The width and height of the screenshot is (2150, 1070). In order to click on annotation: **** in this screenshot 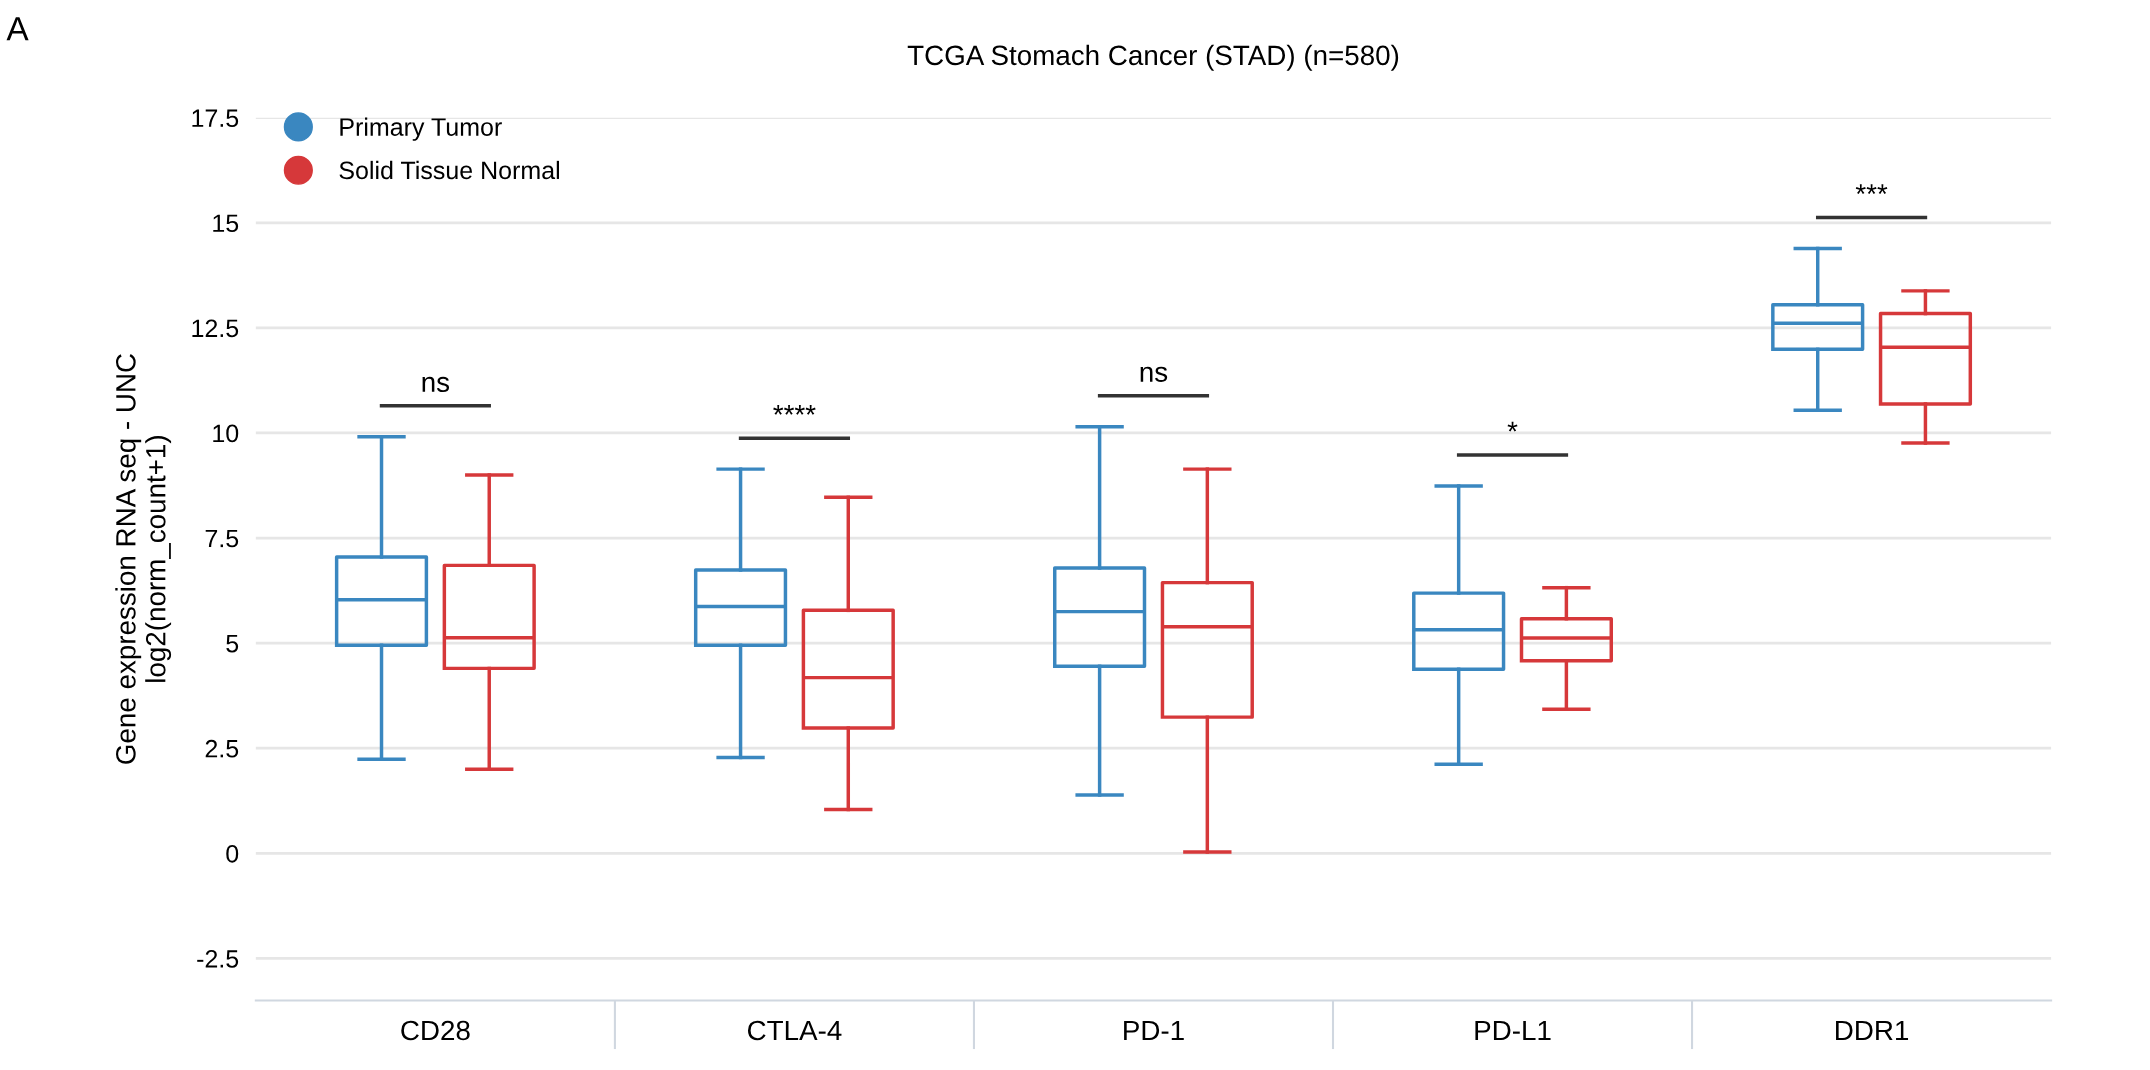, I will do `click(794, 410)`.